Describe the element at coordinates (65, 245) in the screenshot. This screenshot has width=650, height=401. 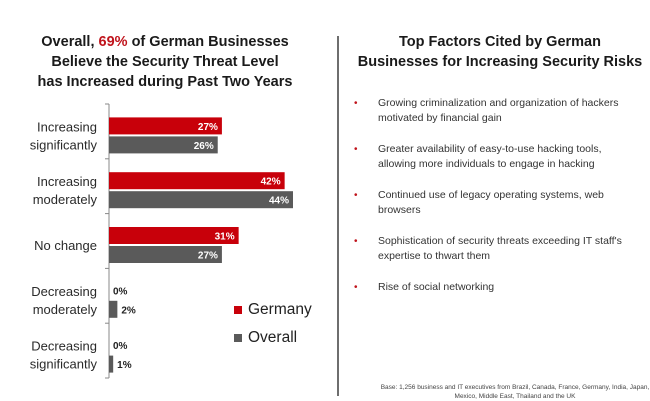
I see `category-label: No change` at that location.